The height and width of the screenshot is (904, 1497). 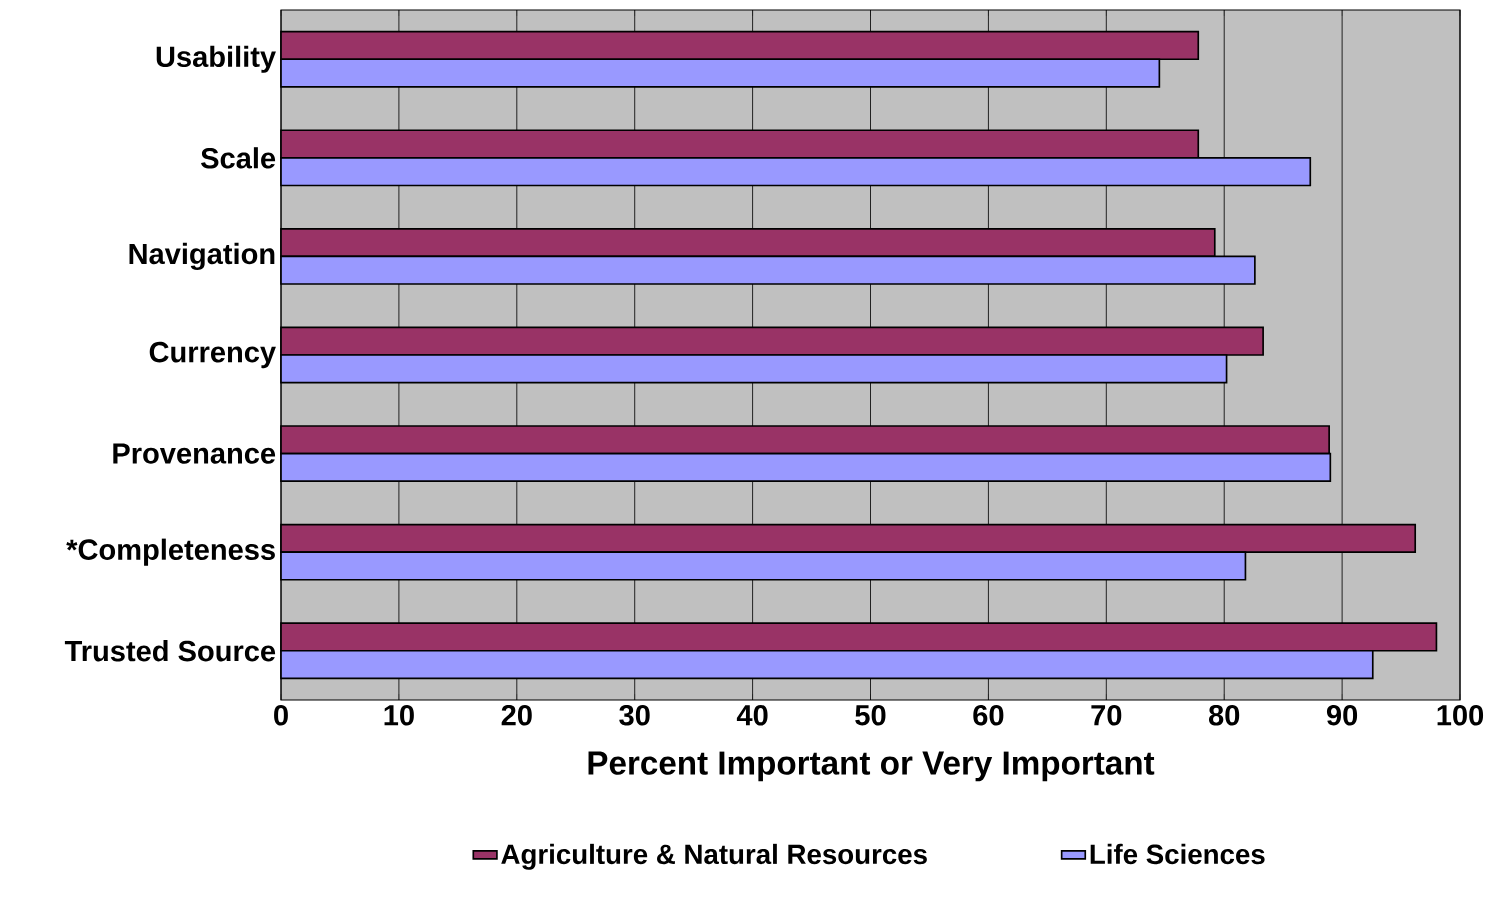 What do you see at coordinates (194, 453) in the screenshot?
I see `y-tick-label: Provenance` at bounding box center [194, 453].